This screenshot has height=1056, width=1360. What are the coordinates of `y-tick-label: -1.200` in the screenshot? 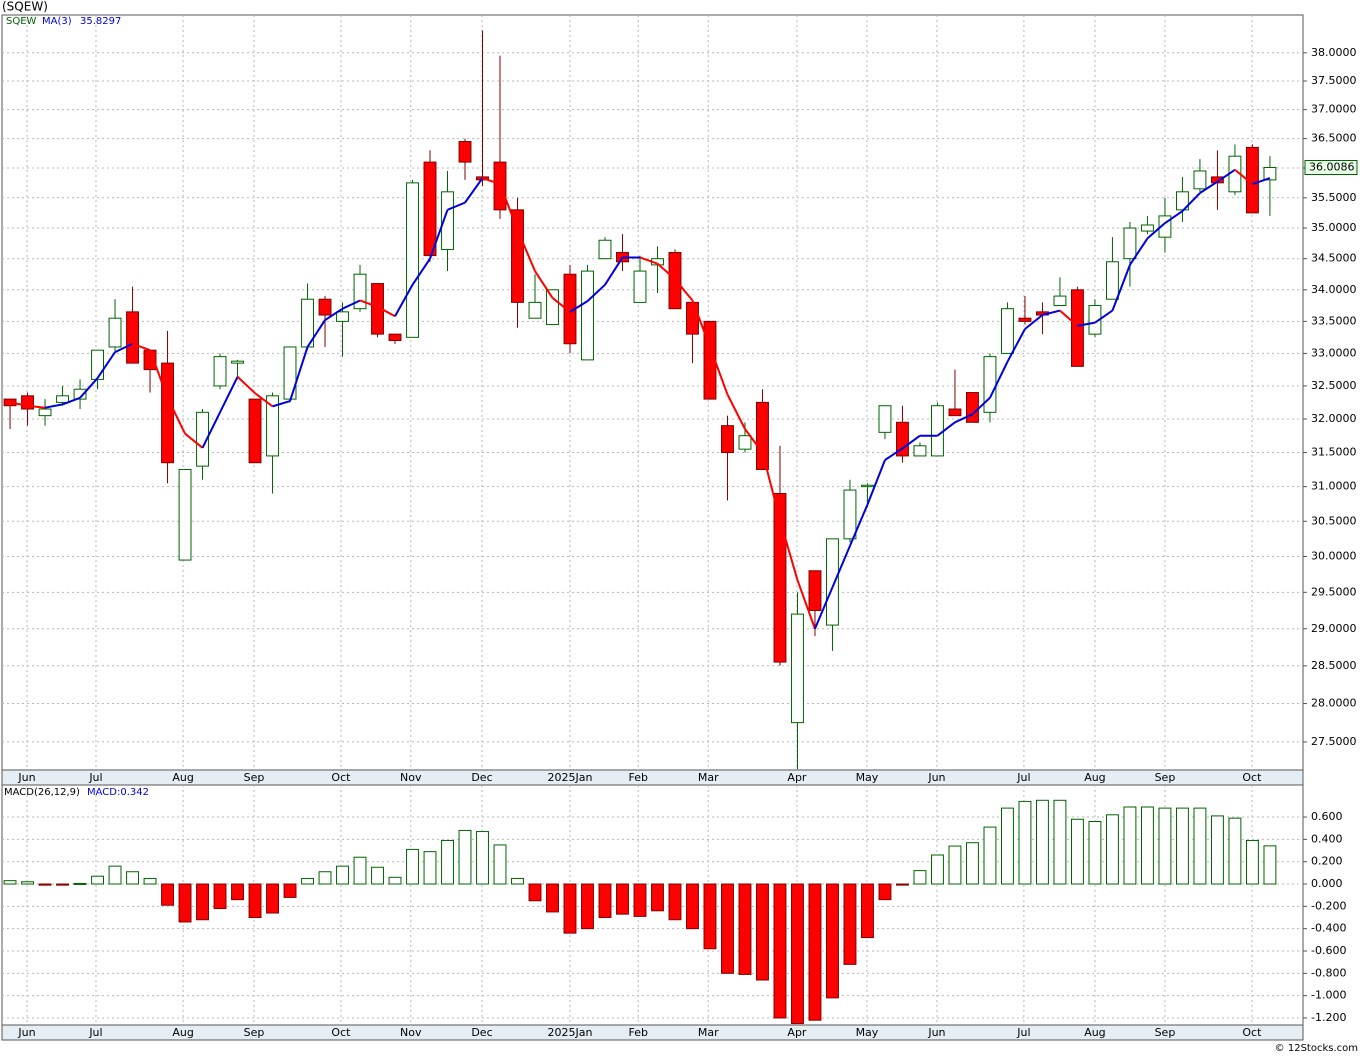 It's located at (1328, 1017).